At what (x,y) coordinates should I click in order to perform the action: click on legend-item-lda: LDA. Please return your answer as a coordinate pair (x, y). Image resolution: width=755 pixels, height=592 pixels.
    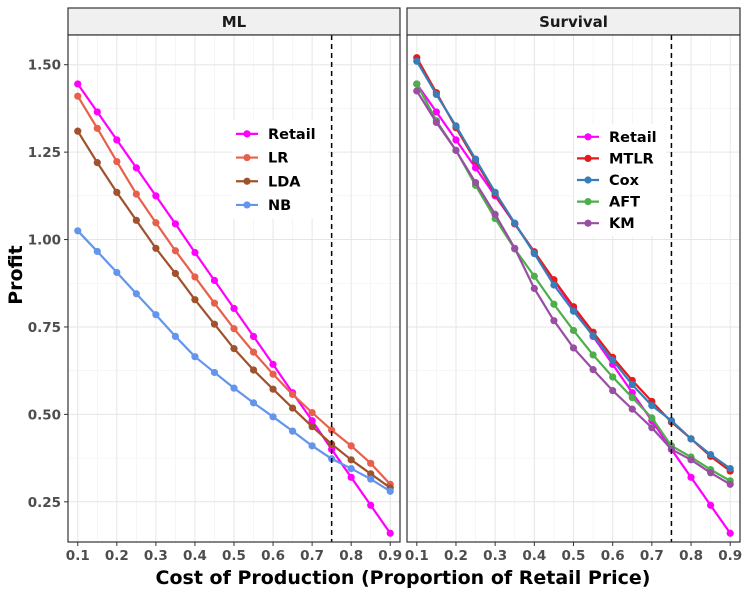
    Looking at the image, I should click on (268, 182).